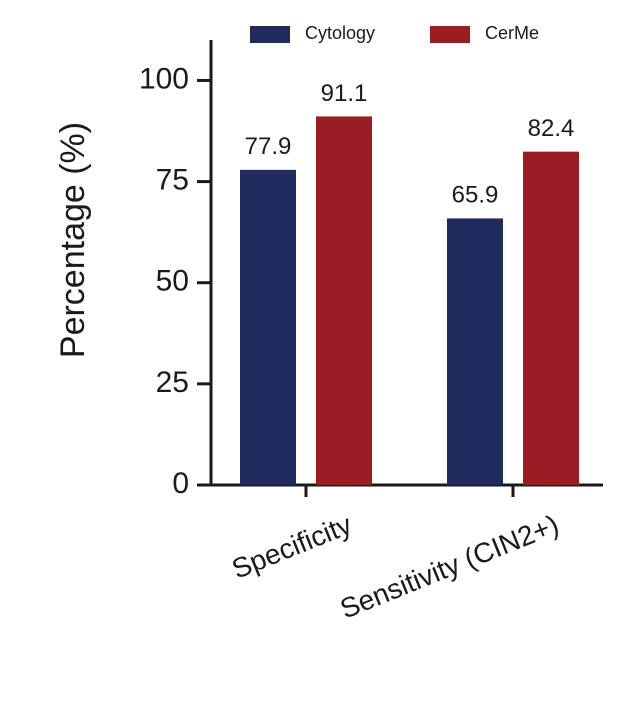 This screenshot has height=701, width=641. Describe the element at coordinates (512, 33) in the screenshot. I see `legend-label: CerMe` at that location.